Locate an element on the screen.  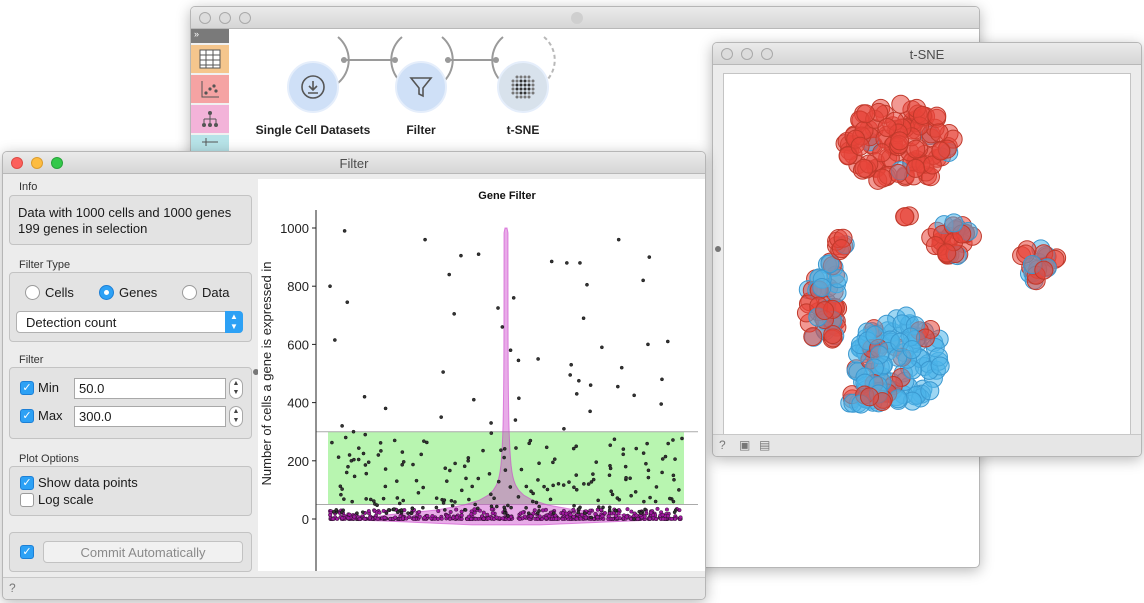
report-icon: ▤ is located at coordinates (765, 445).